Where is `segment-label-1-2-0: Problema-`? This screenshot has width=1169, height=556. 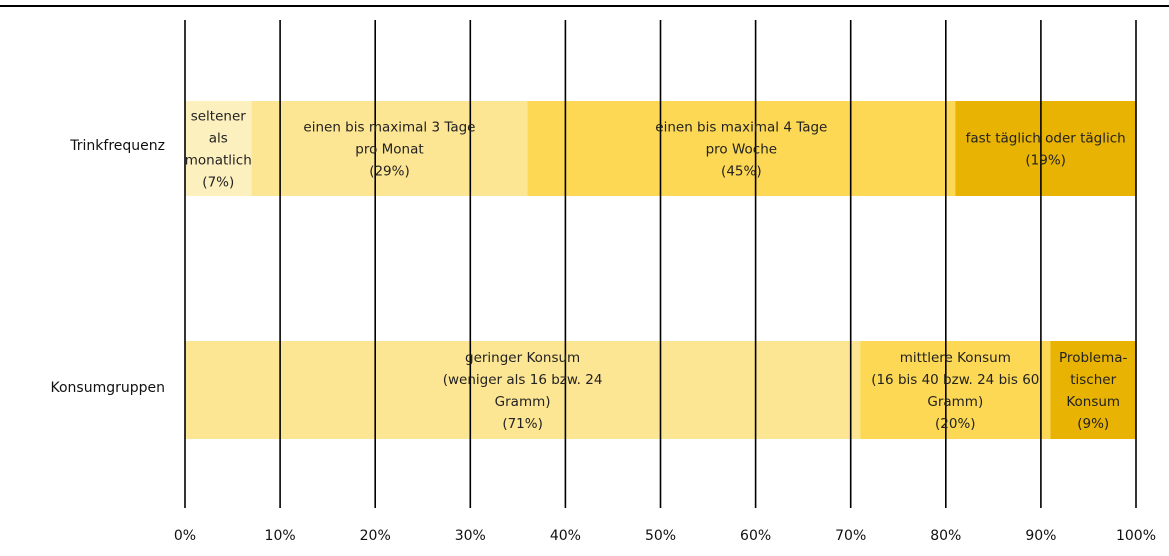
segment-label-1-2-0: Problema- is located at coordinates (1093, 358).